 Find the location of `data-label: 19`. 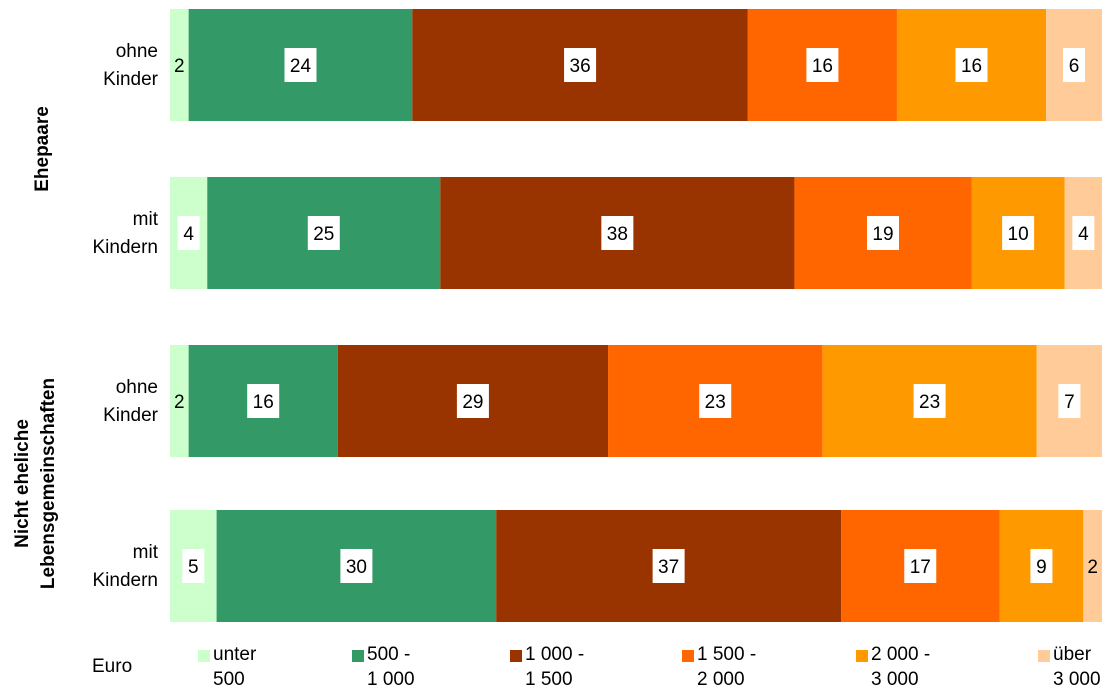

data-label: 19 is located at coordinates (882, 234).